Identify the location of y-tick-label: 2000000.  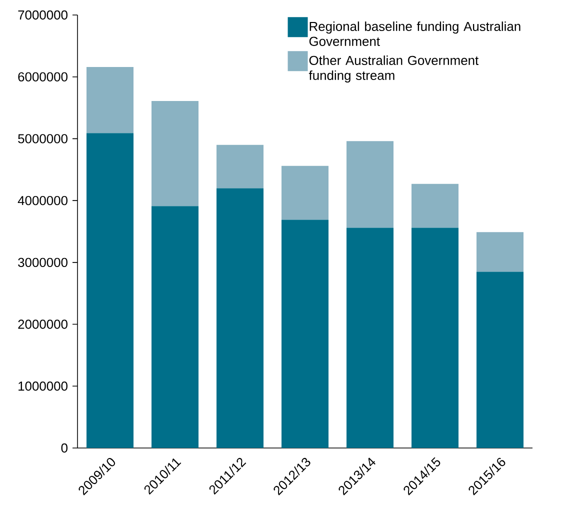
(43, 324).